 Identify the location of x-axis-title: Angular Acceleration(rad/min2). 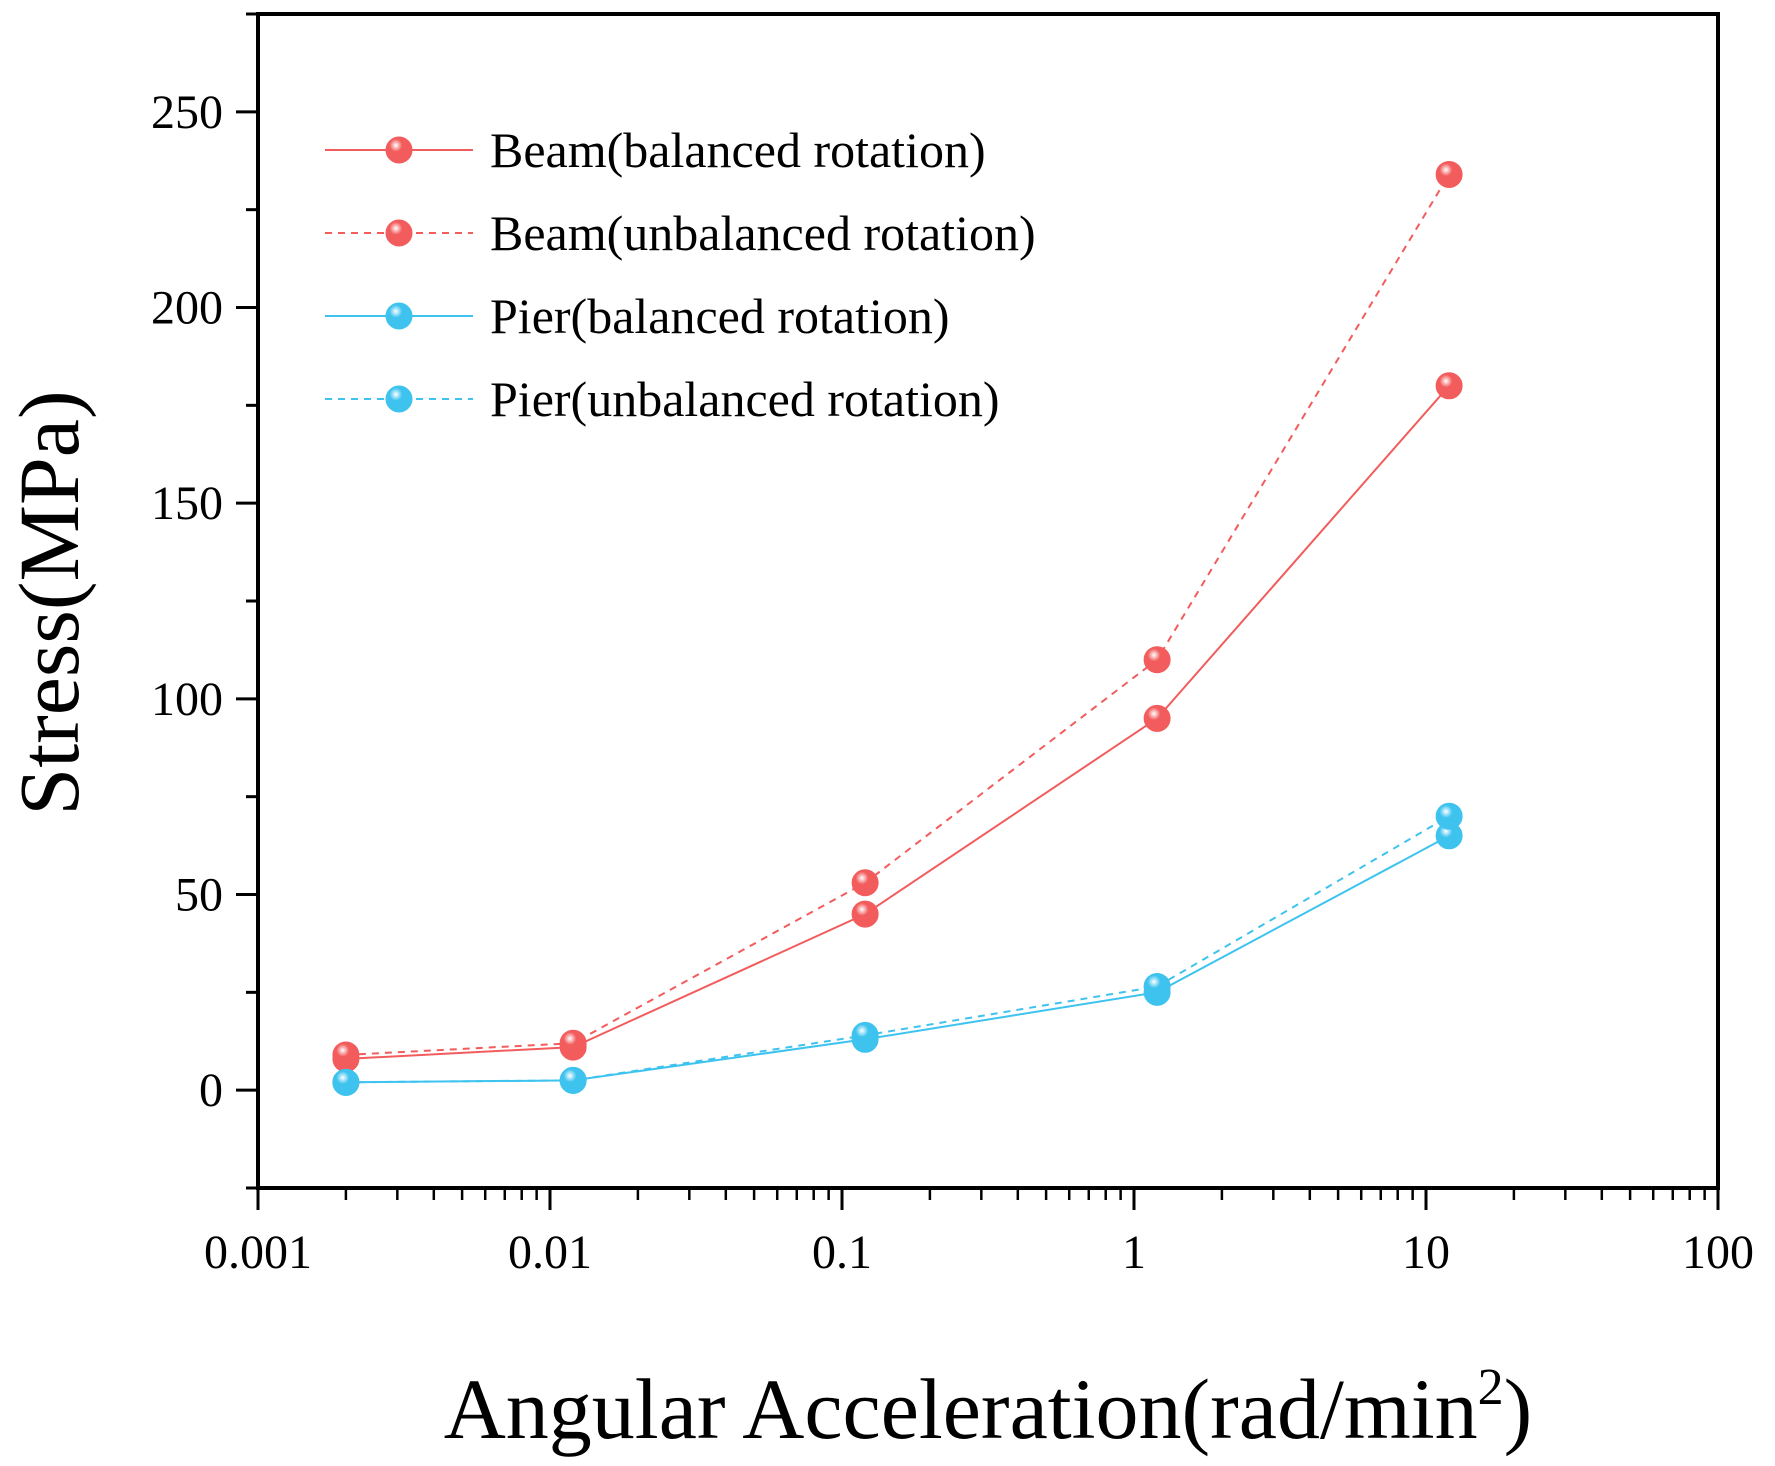
(988, 1408).